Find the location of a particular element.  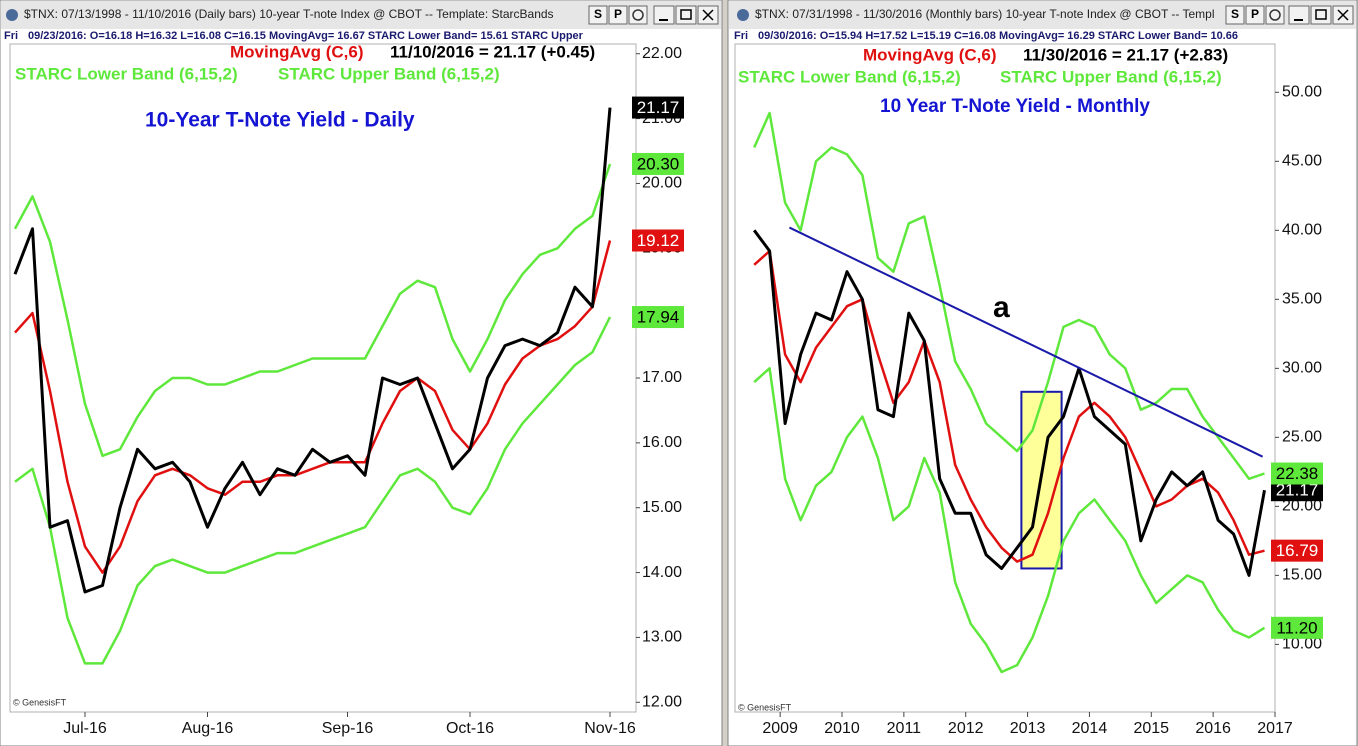

price-tag-label: 16.79 is located at coordinates (1297, 550).